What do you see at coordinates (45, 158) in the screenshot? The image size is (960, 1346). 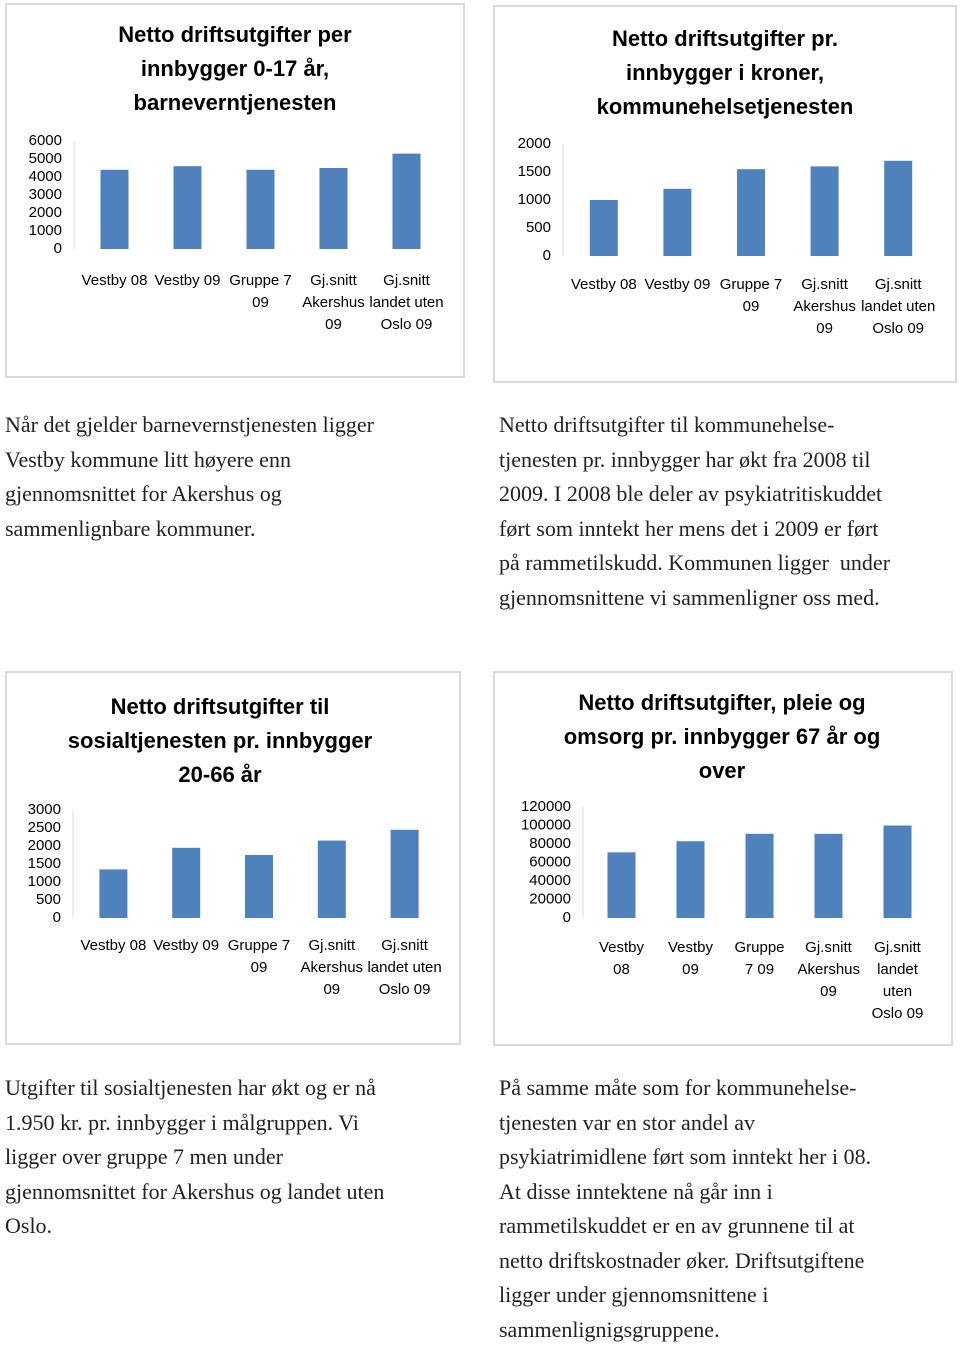 I see `y-tick-label: 5000` at bounding box center [45, 158].